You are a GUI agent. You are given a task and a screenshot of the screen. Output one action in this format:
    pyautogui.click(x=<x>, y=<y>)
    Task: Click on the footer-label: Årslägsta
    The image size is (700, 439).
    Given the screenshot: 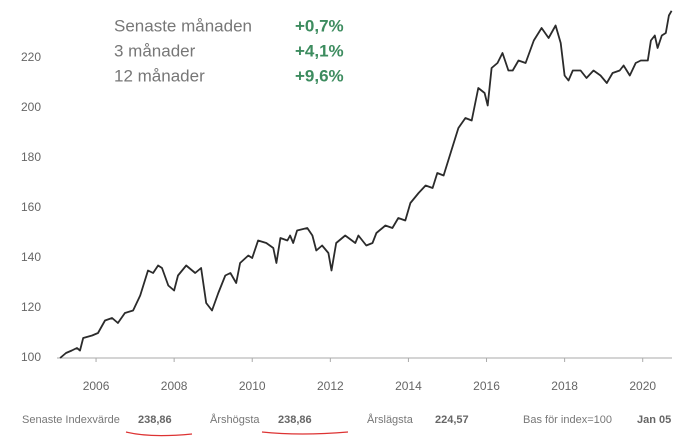 What is the action you would take?
    pyautogui.click(x=390, y=419)
    